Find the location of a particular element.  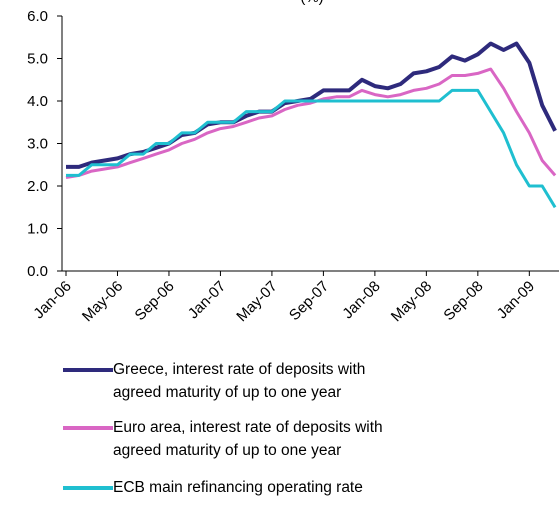

x-tick-label: Sep-08 is located at coordinates (463, 301).